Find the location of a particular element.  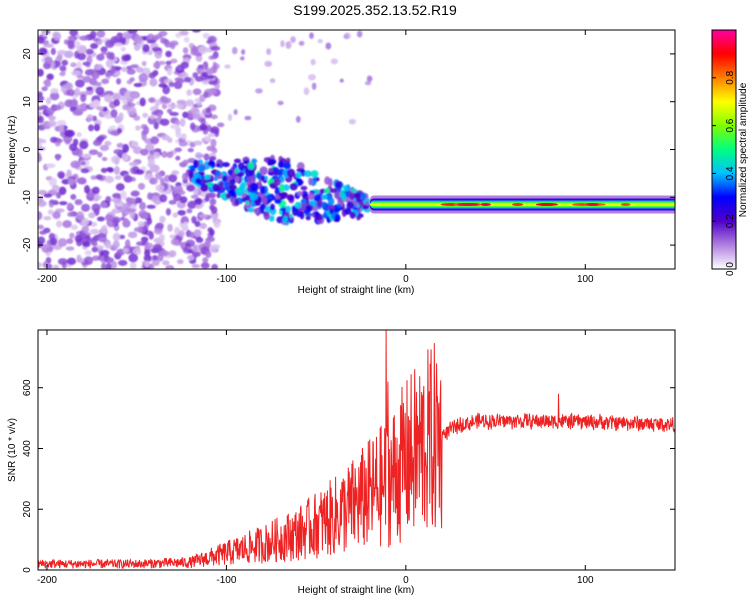

snr-x-tick-label: -100 is located at coordinates (226, 580).